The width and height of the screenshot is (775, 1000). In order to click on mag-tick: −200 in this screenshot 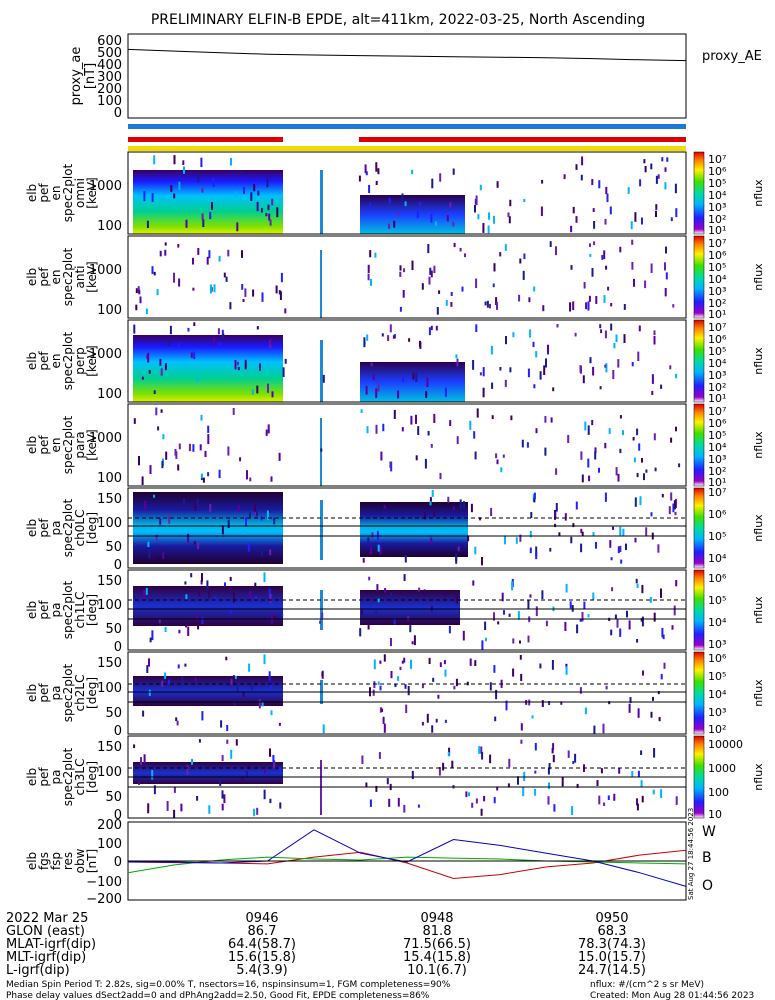, I will do `click(104, 899)`.